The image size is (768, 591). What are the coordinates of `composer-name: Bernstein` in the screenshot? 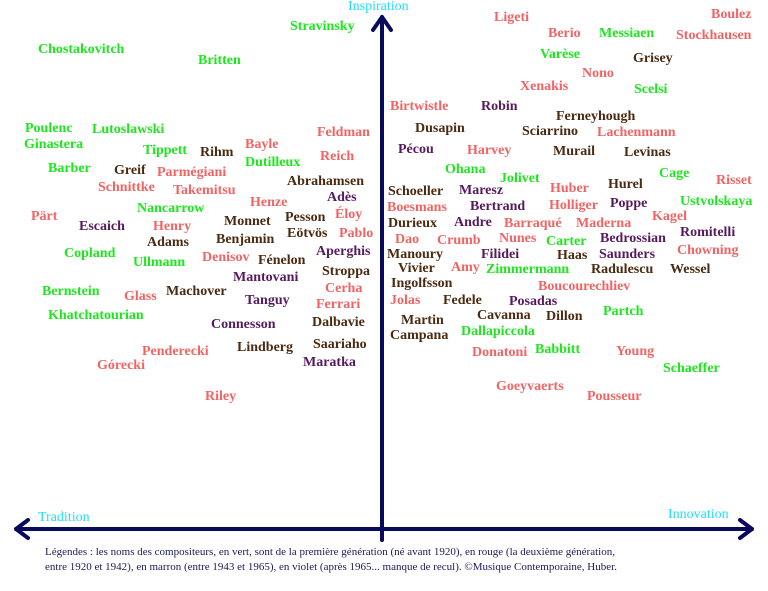 It's located at (71, 291).